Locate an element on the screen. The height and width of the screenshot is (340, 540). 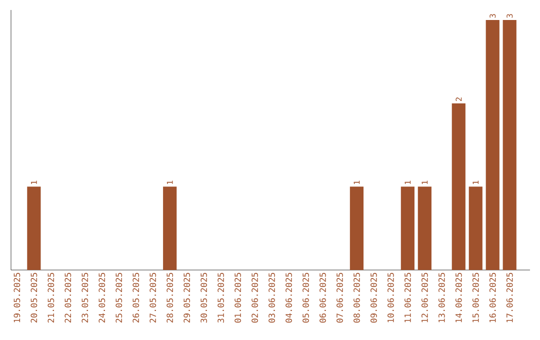
x-tick-label: 28.05.2025 is located at coordinates (170, 297).